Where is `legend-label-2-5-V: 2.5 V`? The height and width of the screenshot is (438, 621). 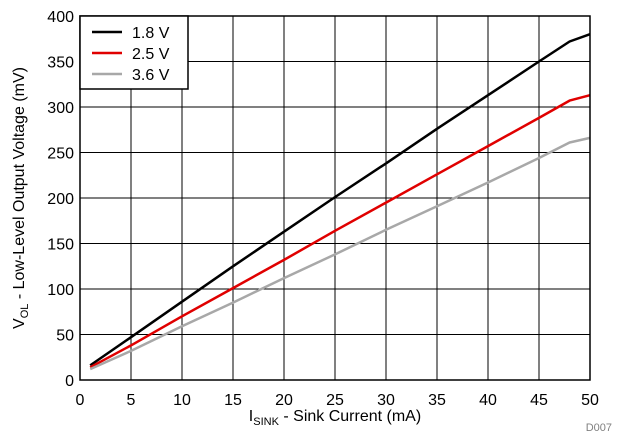 legend-label-2-5-V: 2.5 V is located at coordinates (151, 54).